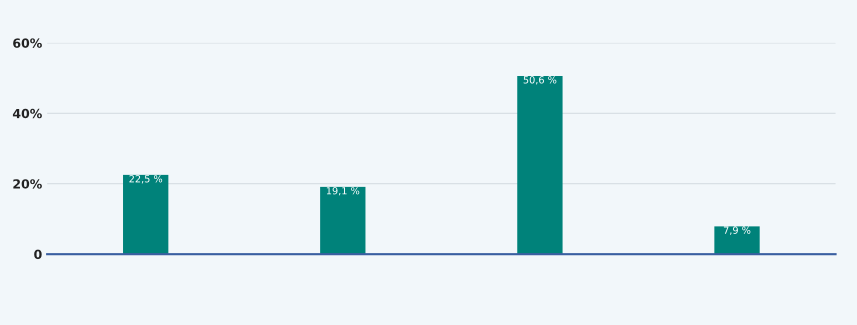  What do you see at coordinates (27, 184) in the screenshot?
I see `y-tick-label: 20%` at bounding box center [27, 184].